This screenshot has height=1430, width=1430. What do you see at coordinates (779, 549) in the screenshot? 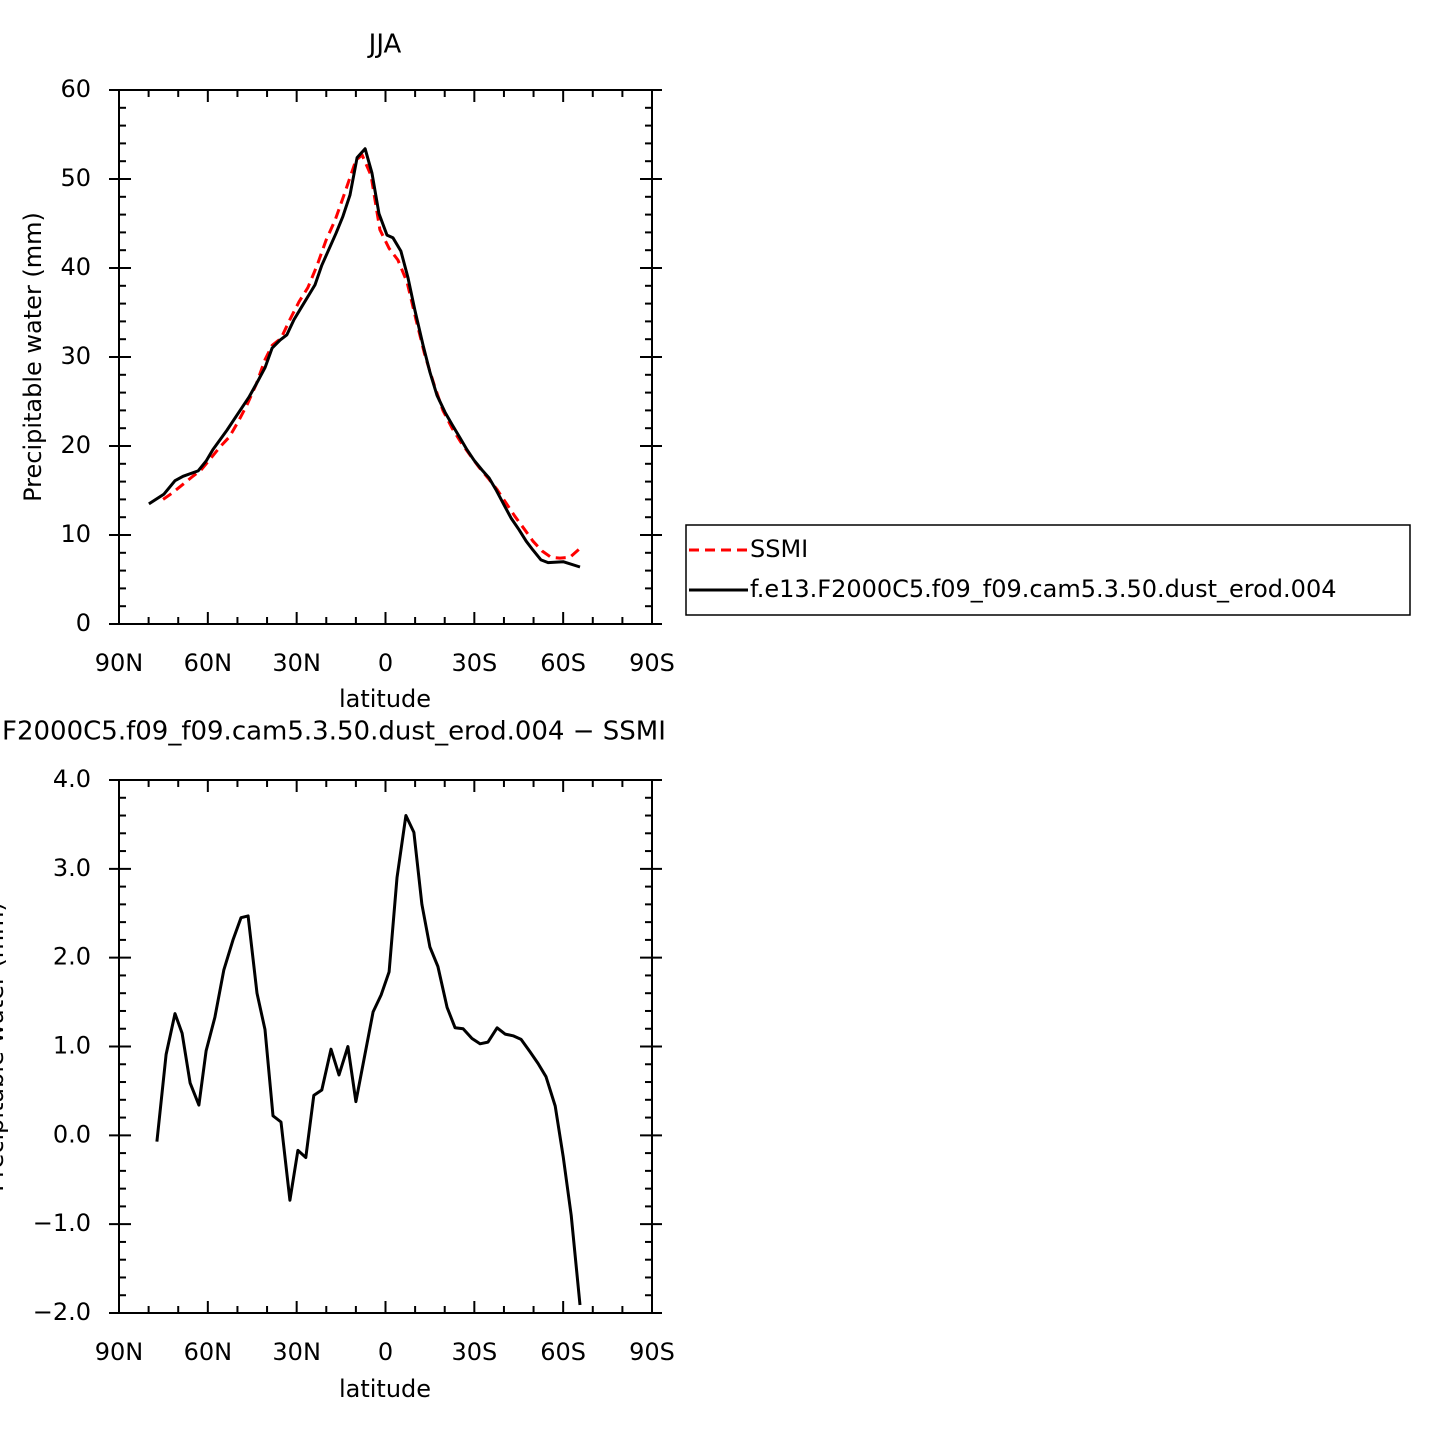
I see `legend-label: SSMI` at bounding box center [779, 549].